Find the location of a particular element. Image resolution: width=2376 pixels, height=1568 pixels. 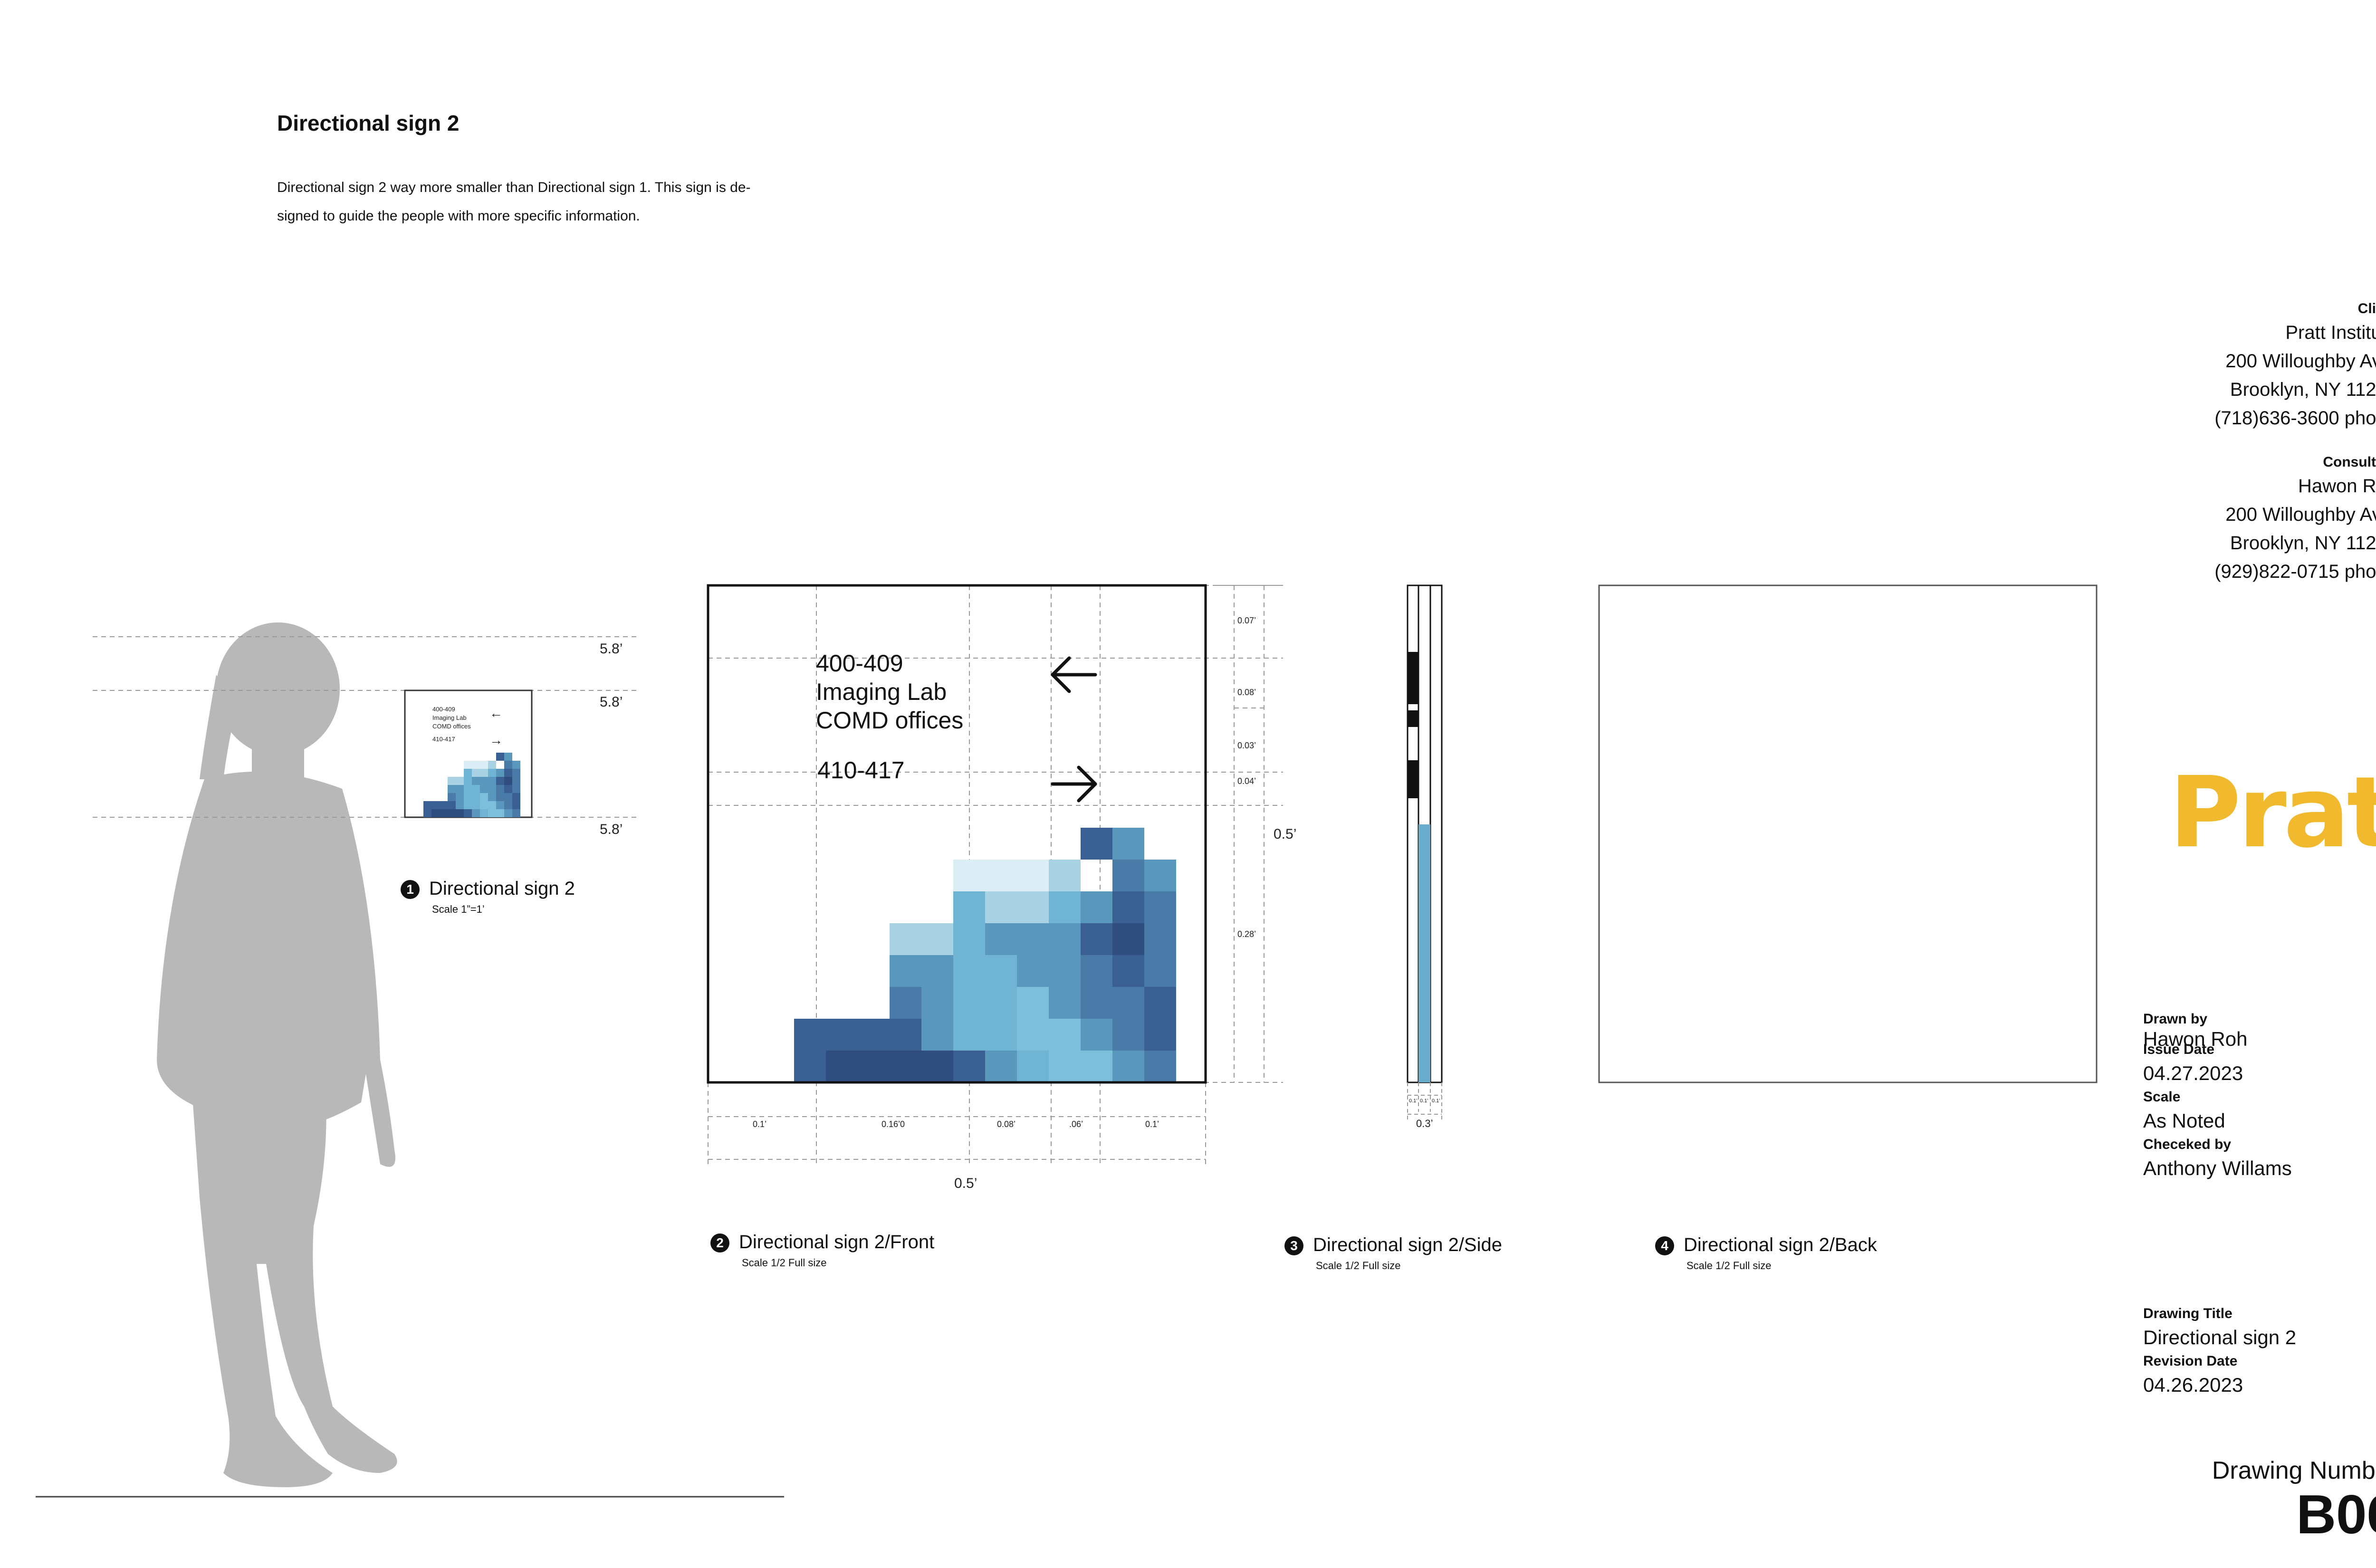

client-address-1: 200 Willoughby Ave, is located at coordinates (2300, 362).